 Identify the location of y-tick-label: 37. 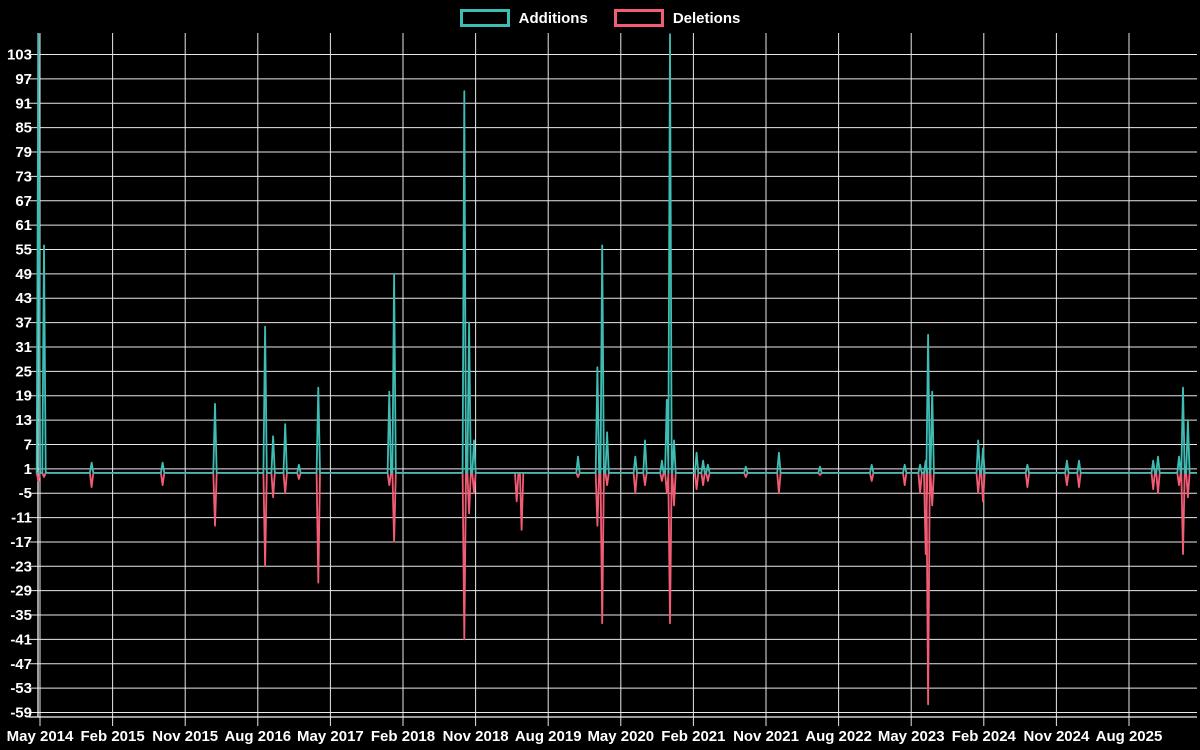
(23, 323).